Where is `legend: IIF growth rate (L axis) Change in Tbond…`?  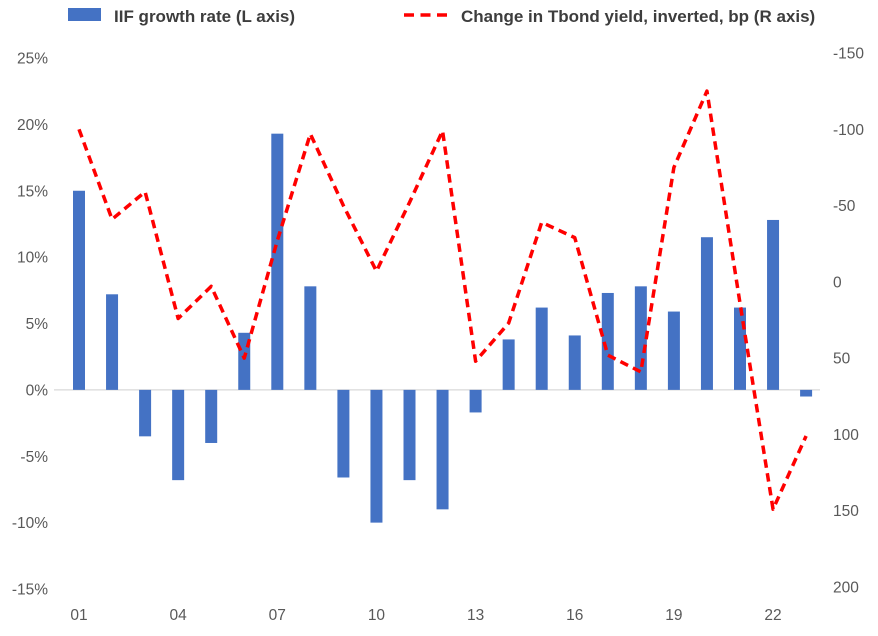
legend: IIF growth rate (L axis) Change in Tbond… is located at coordinates (441, 16).